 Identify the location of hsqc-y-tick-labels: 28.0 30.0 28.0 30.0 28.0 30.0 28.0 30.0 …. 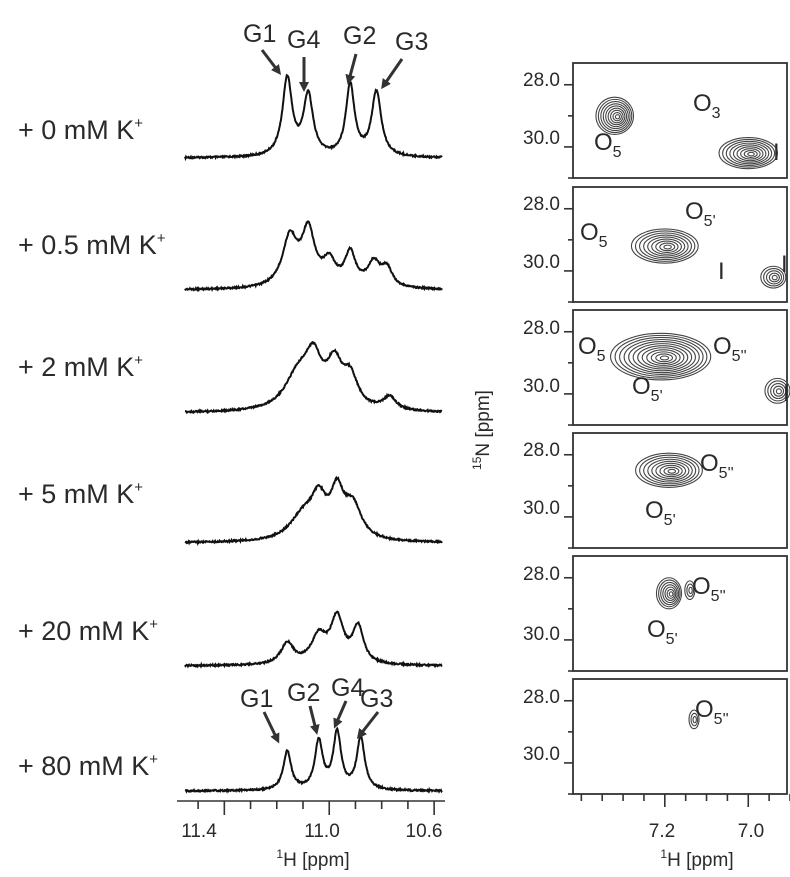
(541, 417).